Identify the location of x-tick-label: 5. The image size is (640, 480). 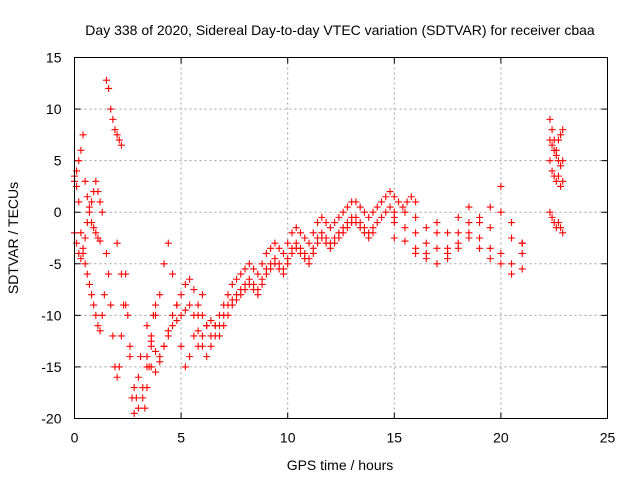
(181, 438).